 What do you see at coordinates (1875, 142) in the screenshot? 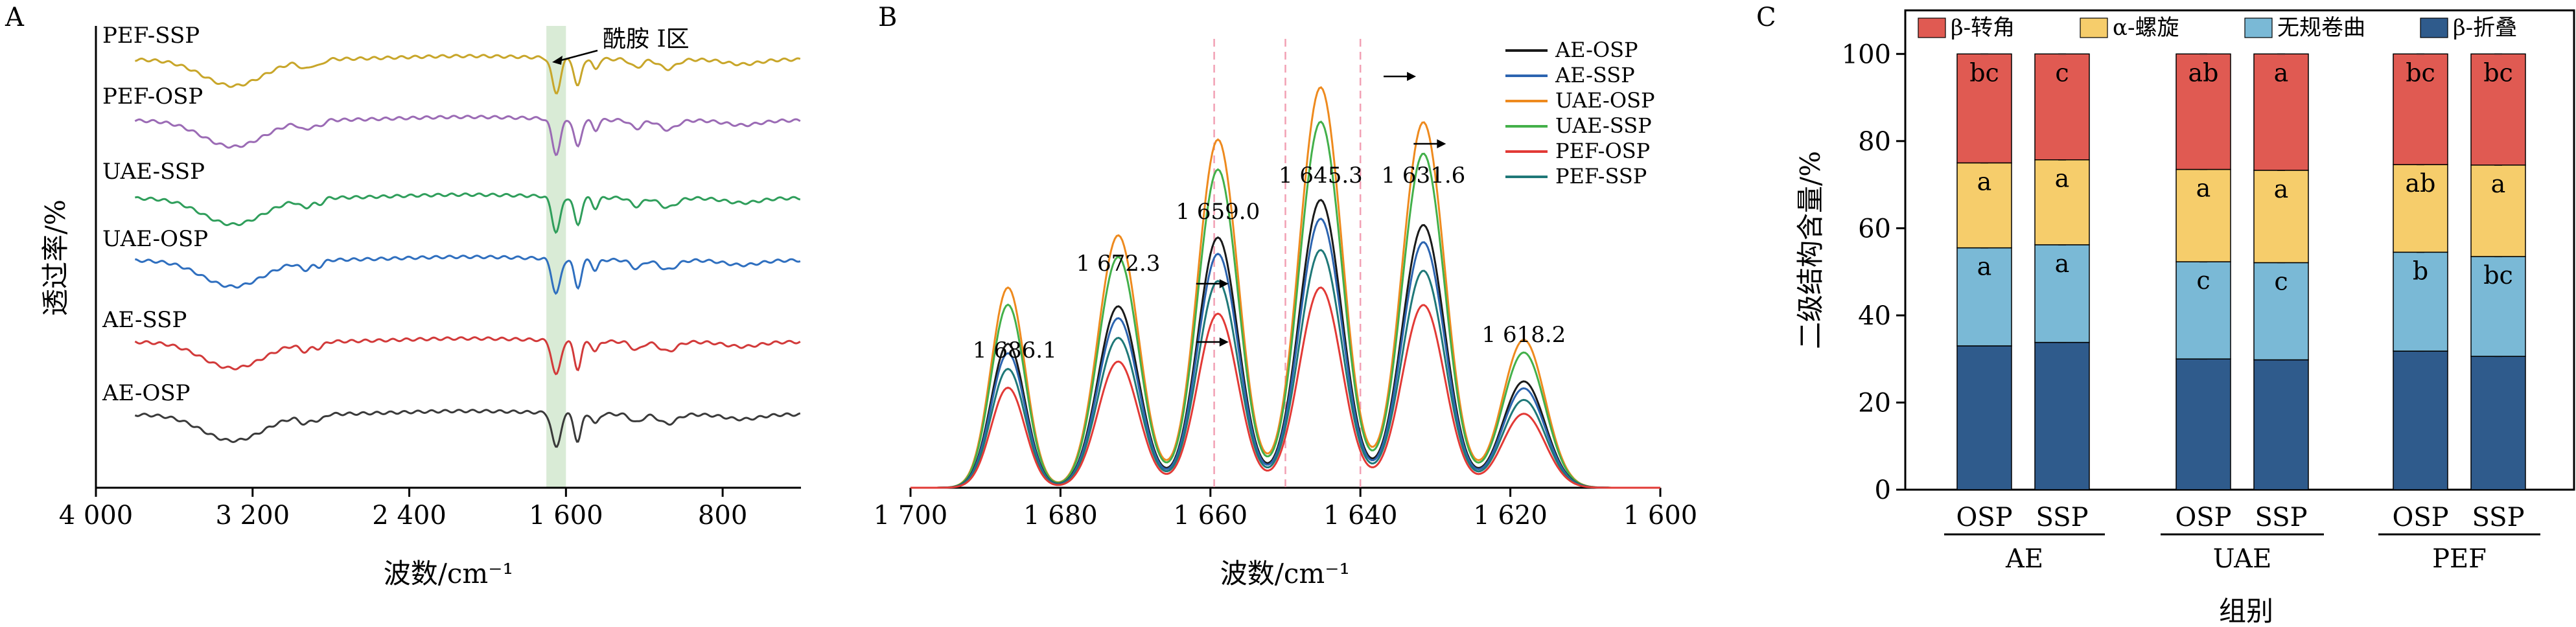
I see `y-tick-label: 80` at bounding box center [1875, 142].